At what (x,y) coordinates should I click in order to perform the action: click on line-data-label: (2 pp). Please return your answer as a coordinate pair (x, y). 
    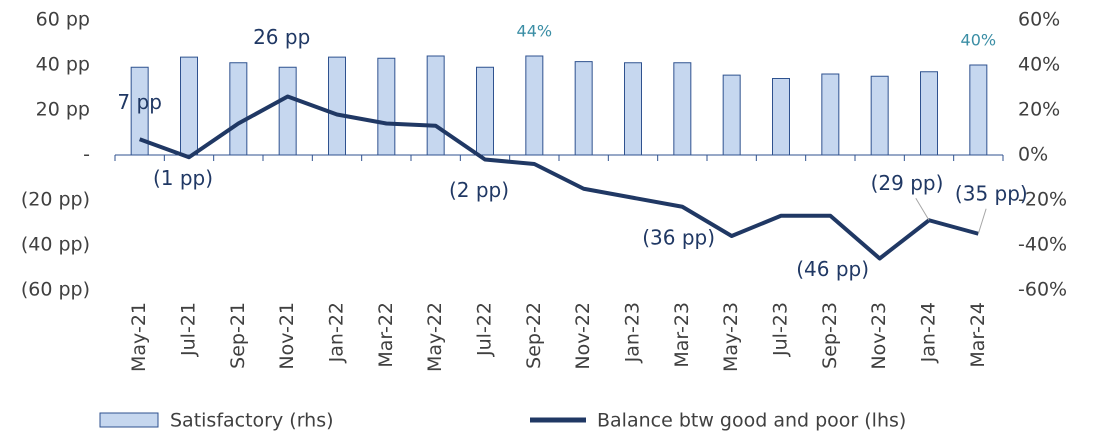
    Looking at the image, I should click on (479, 190).